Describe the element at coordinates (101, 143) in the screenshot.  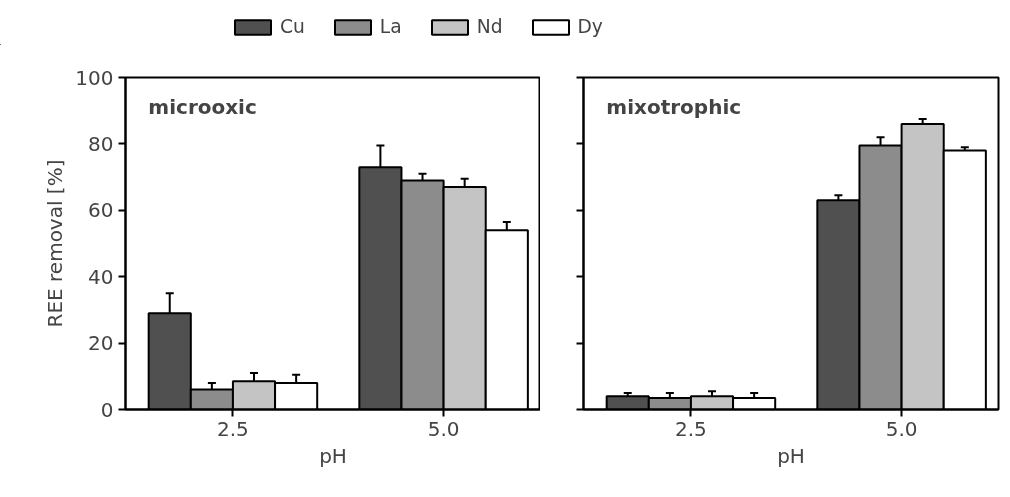
I see `y-tick-label: 80` at that location.